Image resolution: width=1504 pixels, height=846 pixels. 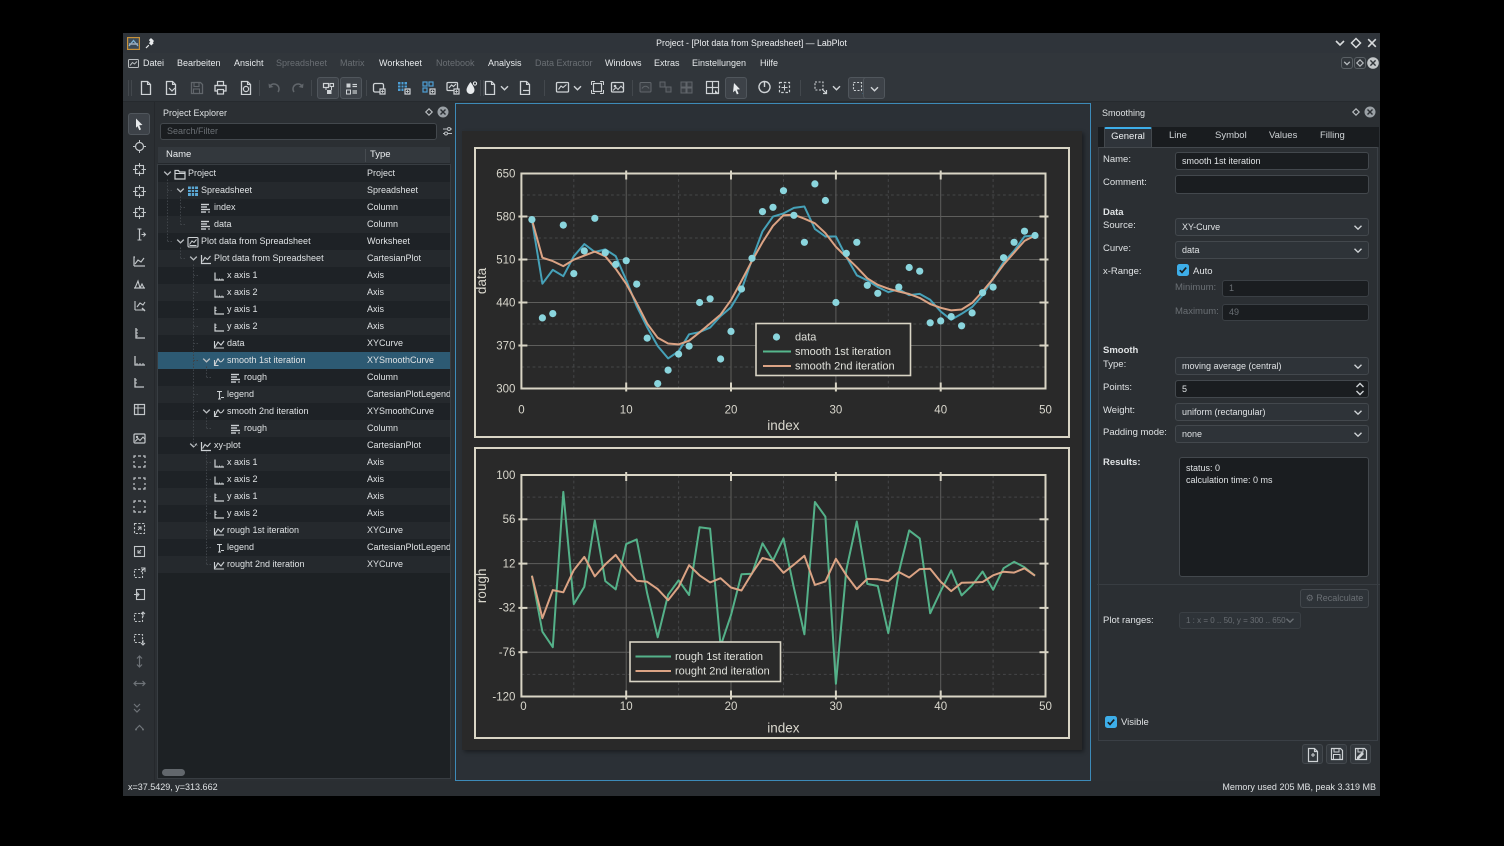 What do you see at coordinates (505, 260) in the screenshot?
I see `svg-text: 510` at bounding box center [505, 260].